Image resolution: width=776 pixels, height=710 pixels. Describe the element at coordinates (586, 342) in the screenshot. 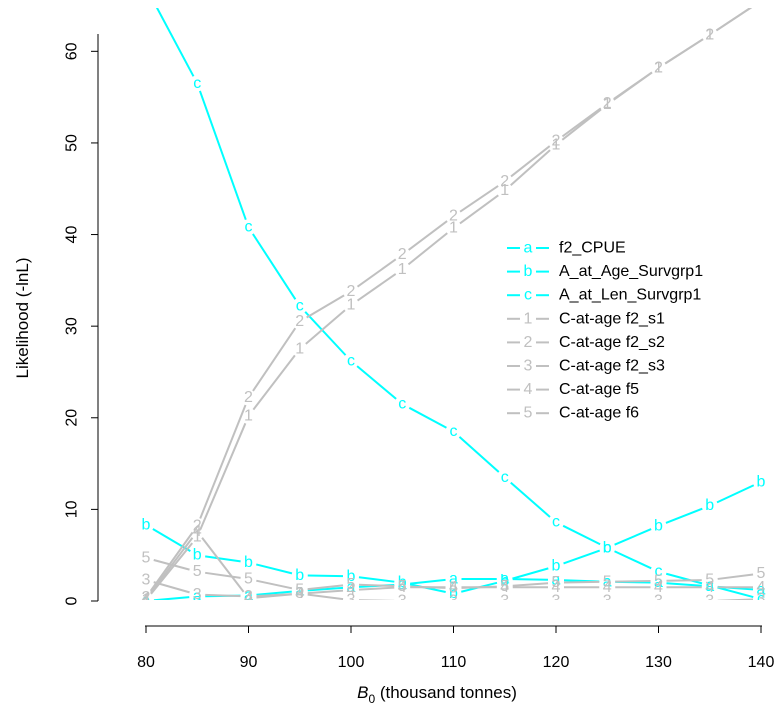

I see `legend-item: 2 C-at-age f2_s2` at that location.